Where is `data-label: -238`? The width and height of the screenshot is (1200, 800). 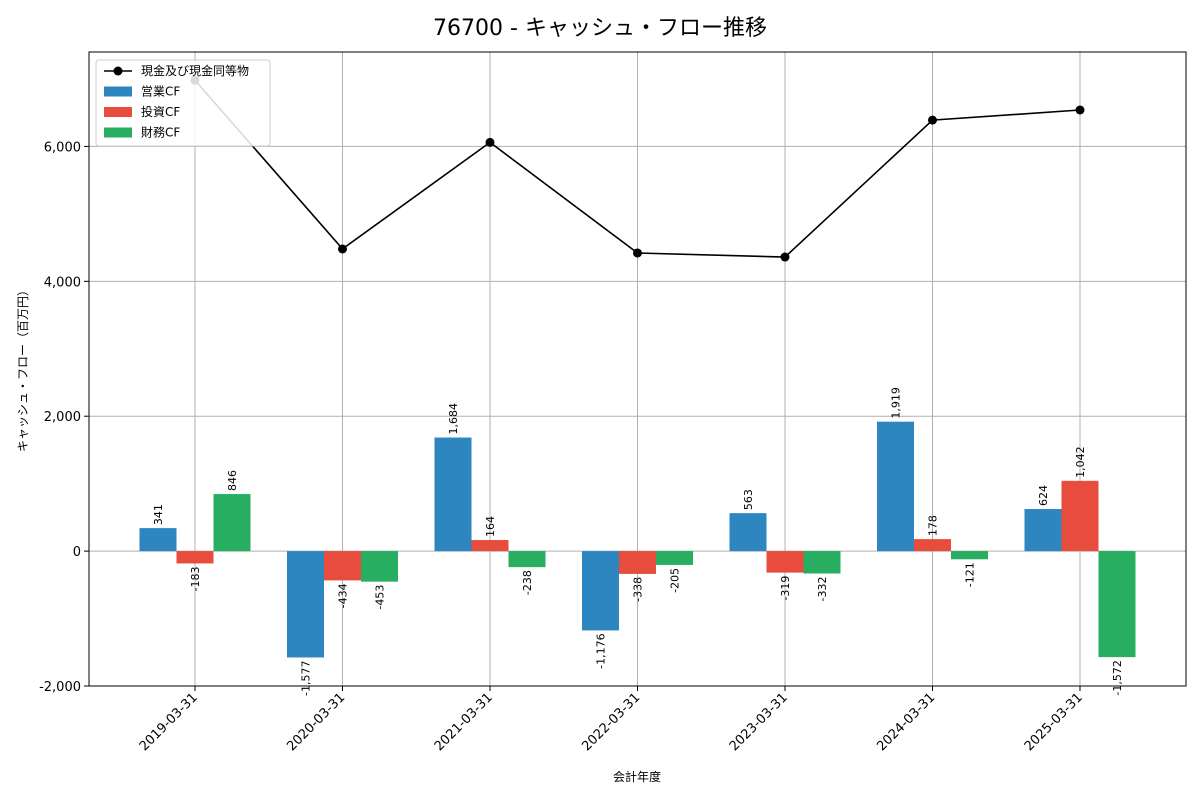 data-label: -238 is located at coordinates (527, 582).